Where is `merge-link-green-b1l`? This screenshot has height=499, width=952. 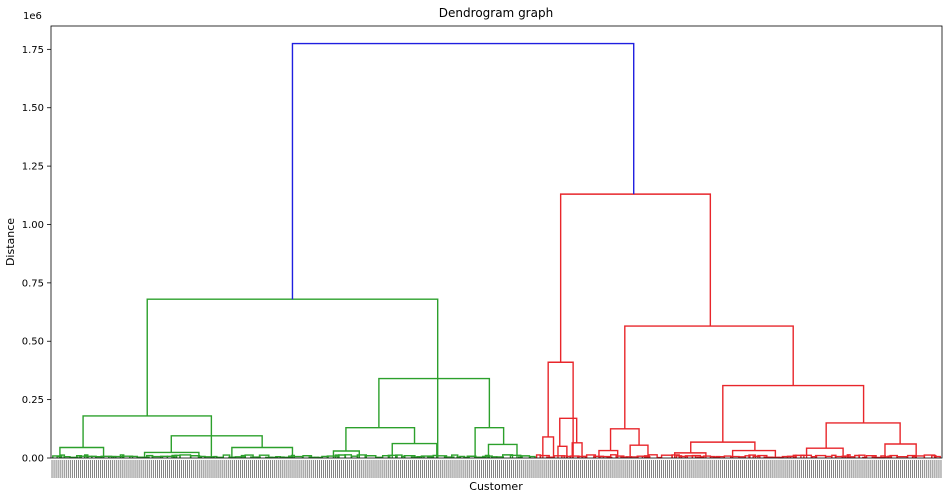
merge-link-green-b1l is located at coordinates (346, 454).